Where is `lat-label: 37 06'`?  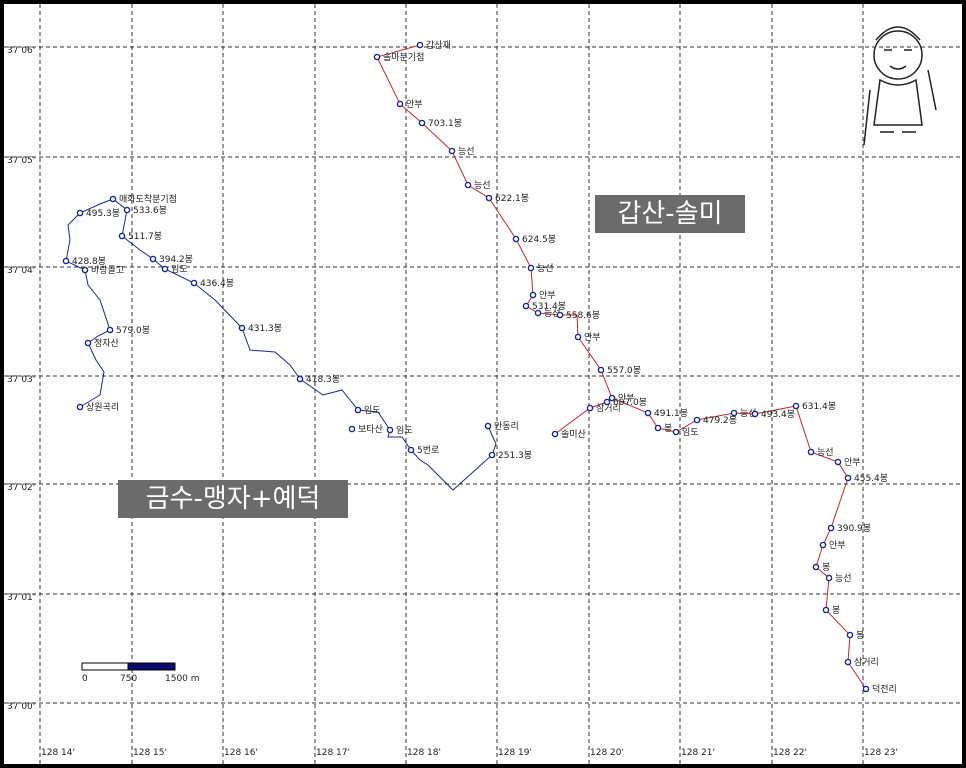 lat-label: 37 06' is located at coordinates (21, 51).